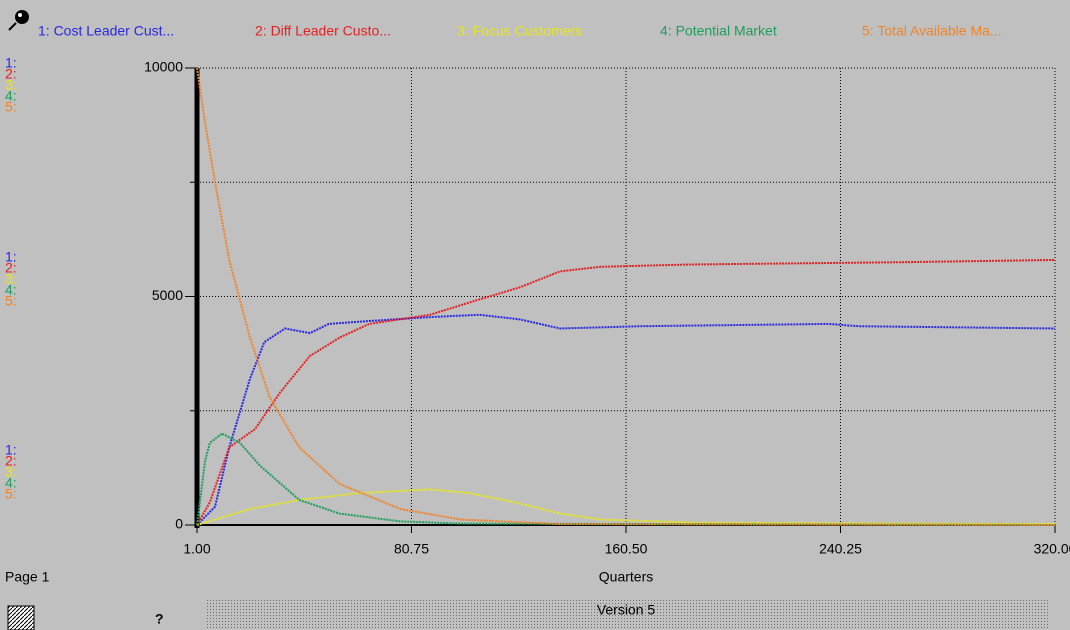 The width and height of the screenshot is (1070, 630). What do you see at coordinates (27, 577) in the screenshot?
I see `page-label: Page 1` at bounding box center [27, 577].